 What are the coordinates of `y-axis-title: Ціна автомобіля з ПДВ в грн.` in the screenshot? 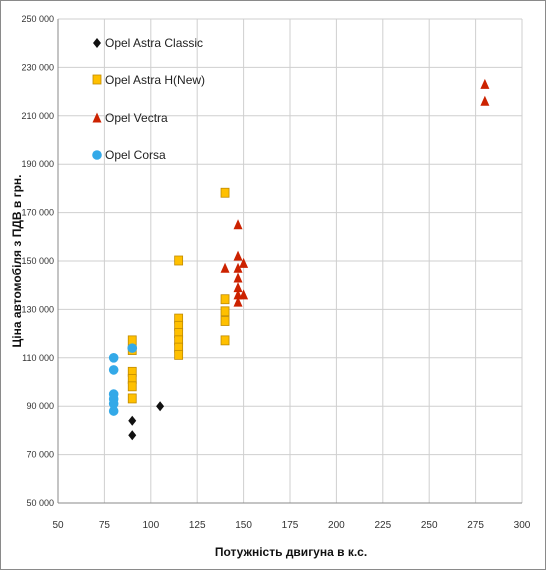 It's located at (17, 261).